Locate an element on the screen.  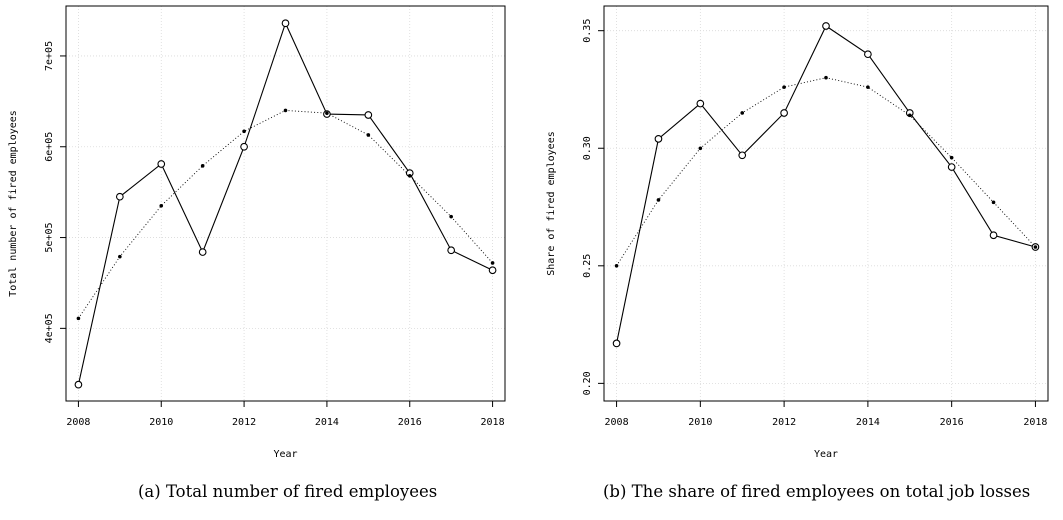
y-tick-label: 0.30 is located at coordinates (587, 148).